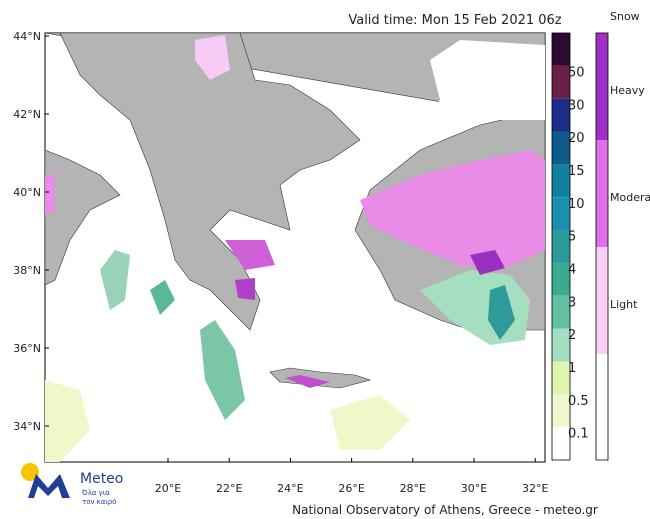 Image resolution: width=650 pixels, height=519 pixels. Describe the element at coordinates (351, 476) in the screenshot. I see `lon-labels: 20°E 22°E 24°E 26°E 28°E 30°E 32°E` at that location.